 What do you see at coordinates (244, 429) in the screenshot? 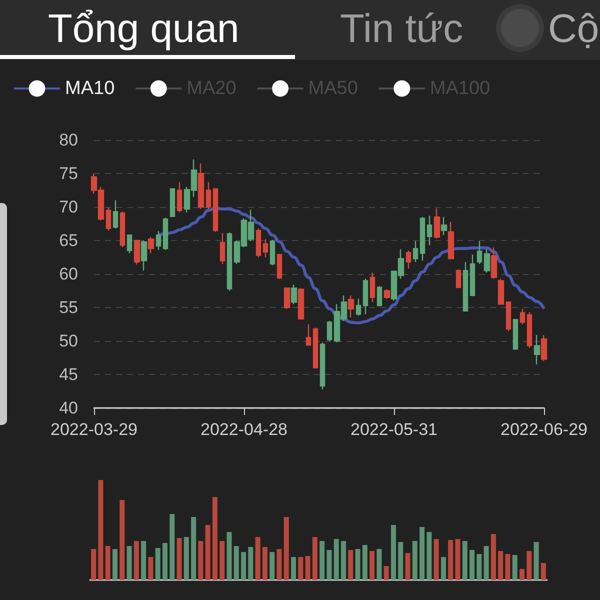
I see `x-tick-label: 2022-04-28` at bounding box center [244, 429].